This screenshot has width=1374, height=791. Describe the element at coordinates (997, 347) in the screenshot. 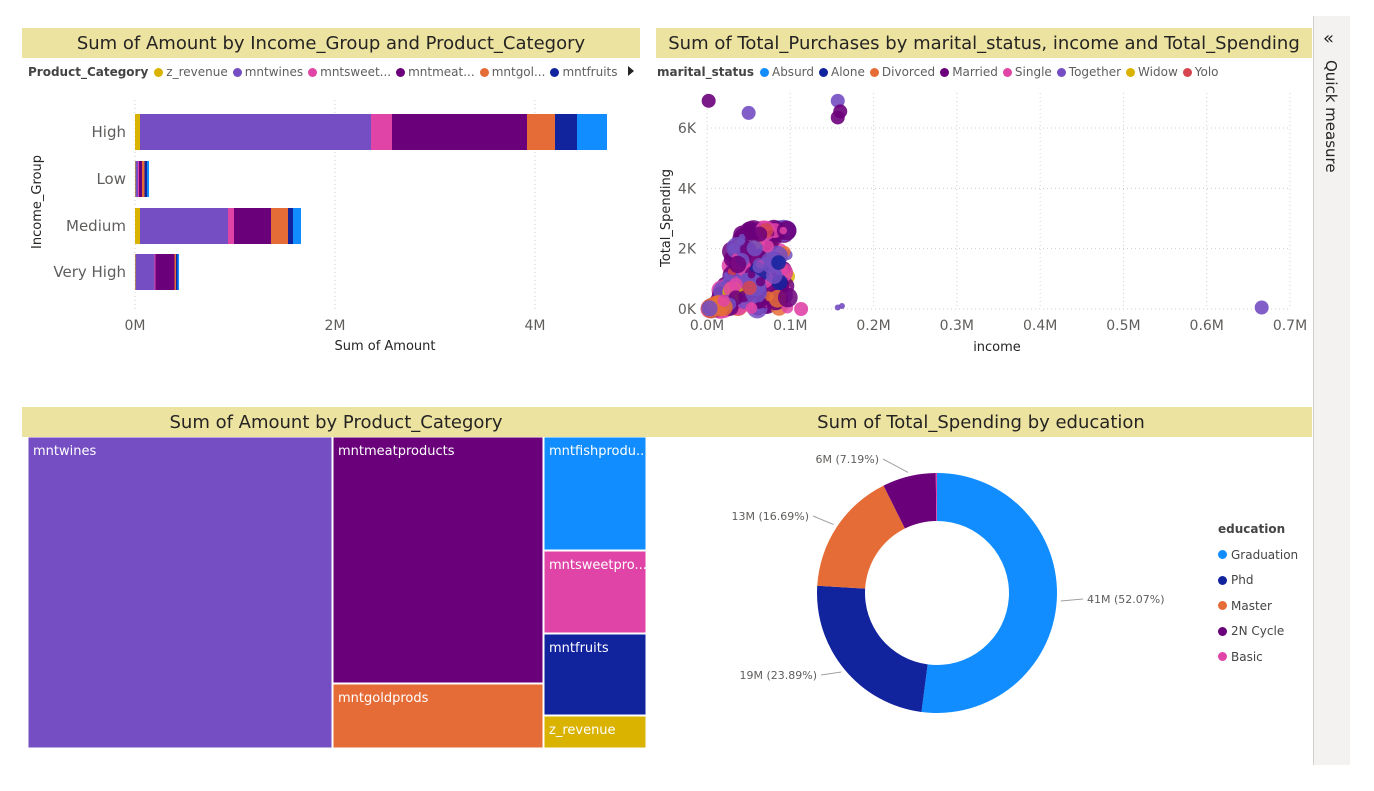

I see `x-axis-label: income` at that location.